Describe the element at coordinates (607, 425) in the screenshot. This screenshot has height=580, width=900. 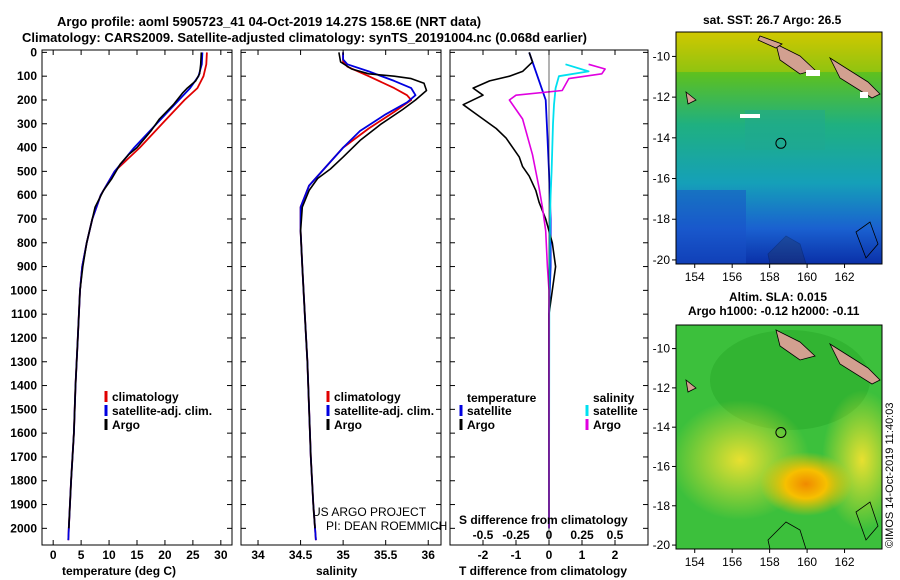
I see `legend-label-s-argo: Argo` at that location.